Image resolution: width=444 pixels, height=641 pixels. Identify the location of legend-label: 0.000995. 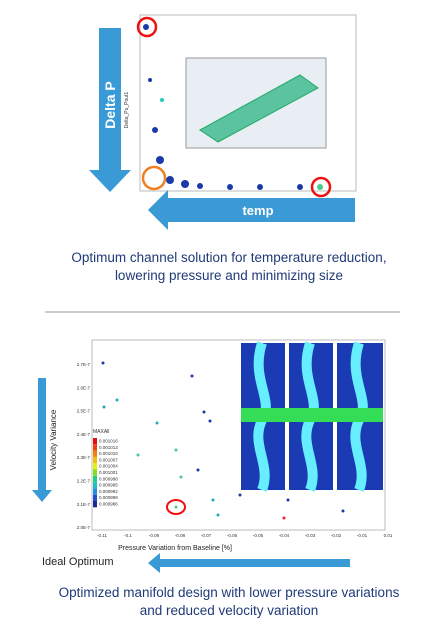
(108, 485).